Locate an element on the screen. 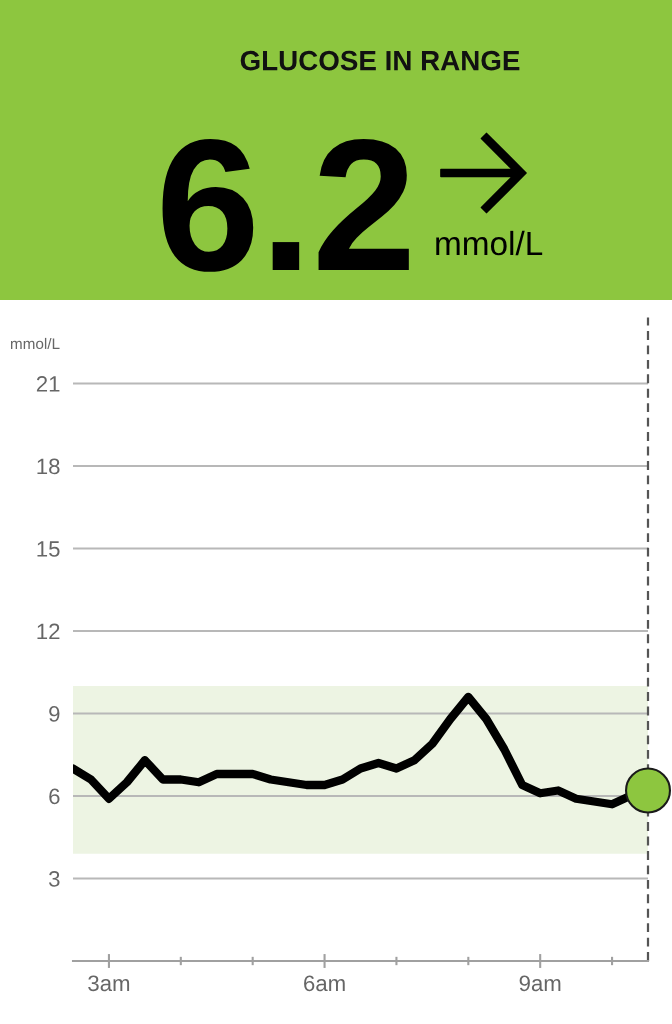  y-tick-label: 3 is located at coordinates (54, 879).